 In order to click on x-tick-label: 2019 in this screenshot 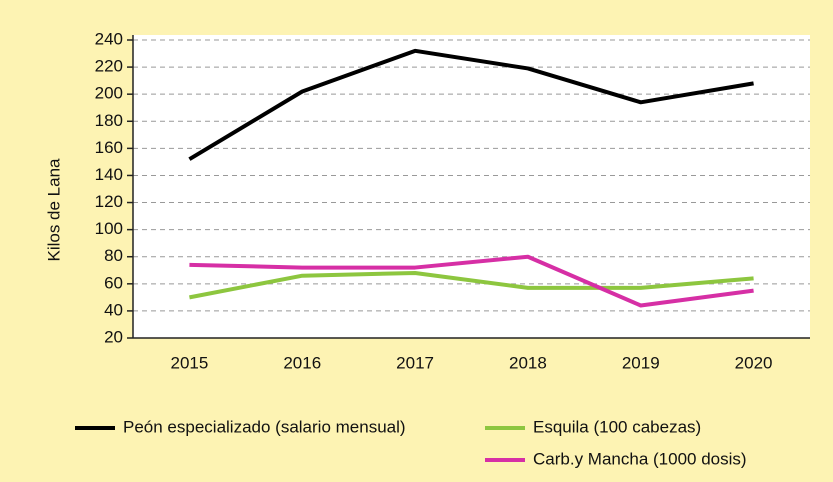, I will do `click(641, 362)`.